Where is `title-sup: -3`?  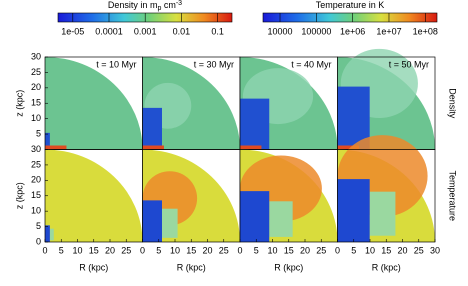 title-sup: -3 is located at coordinates (179, 3).